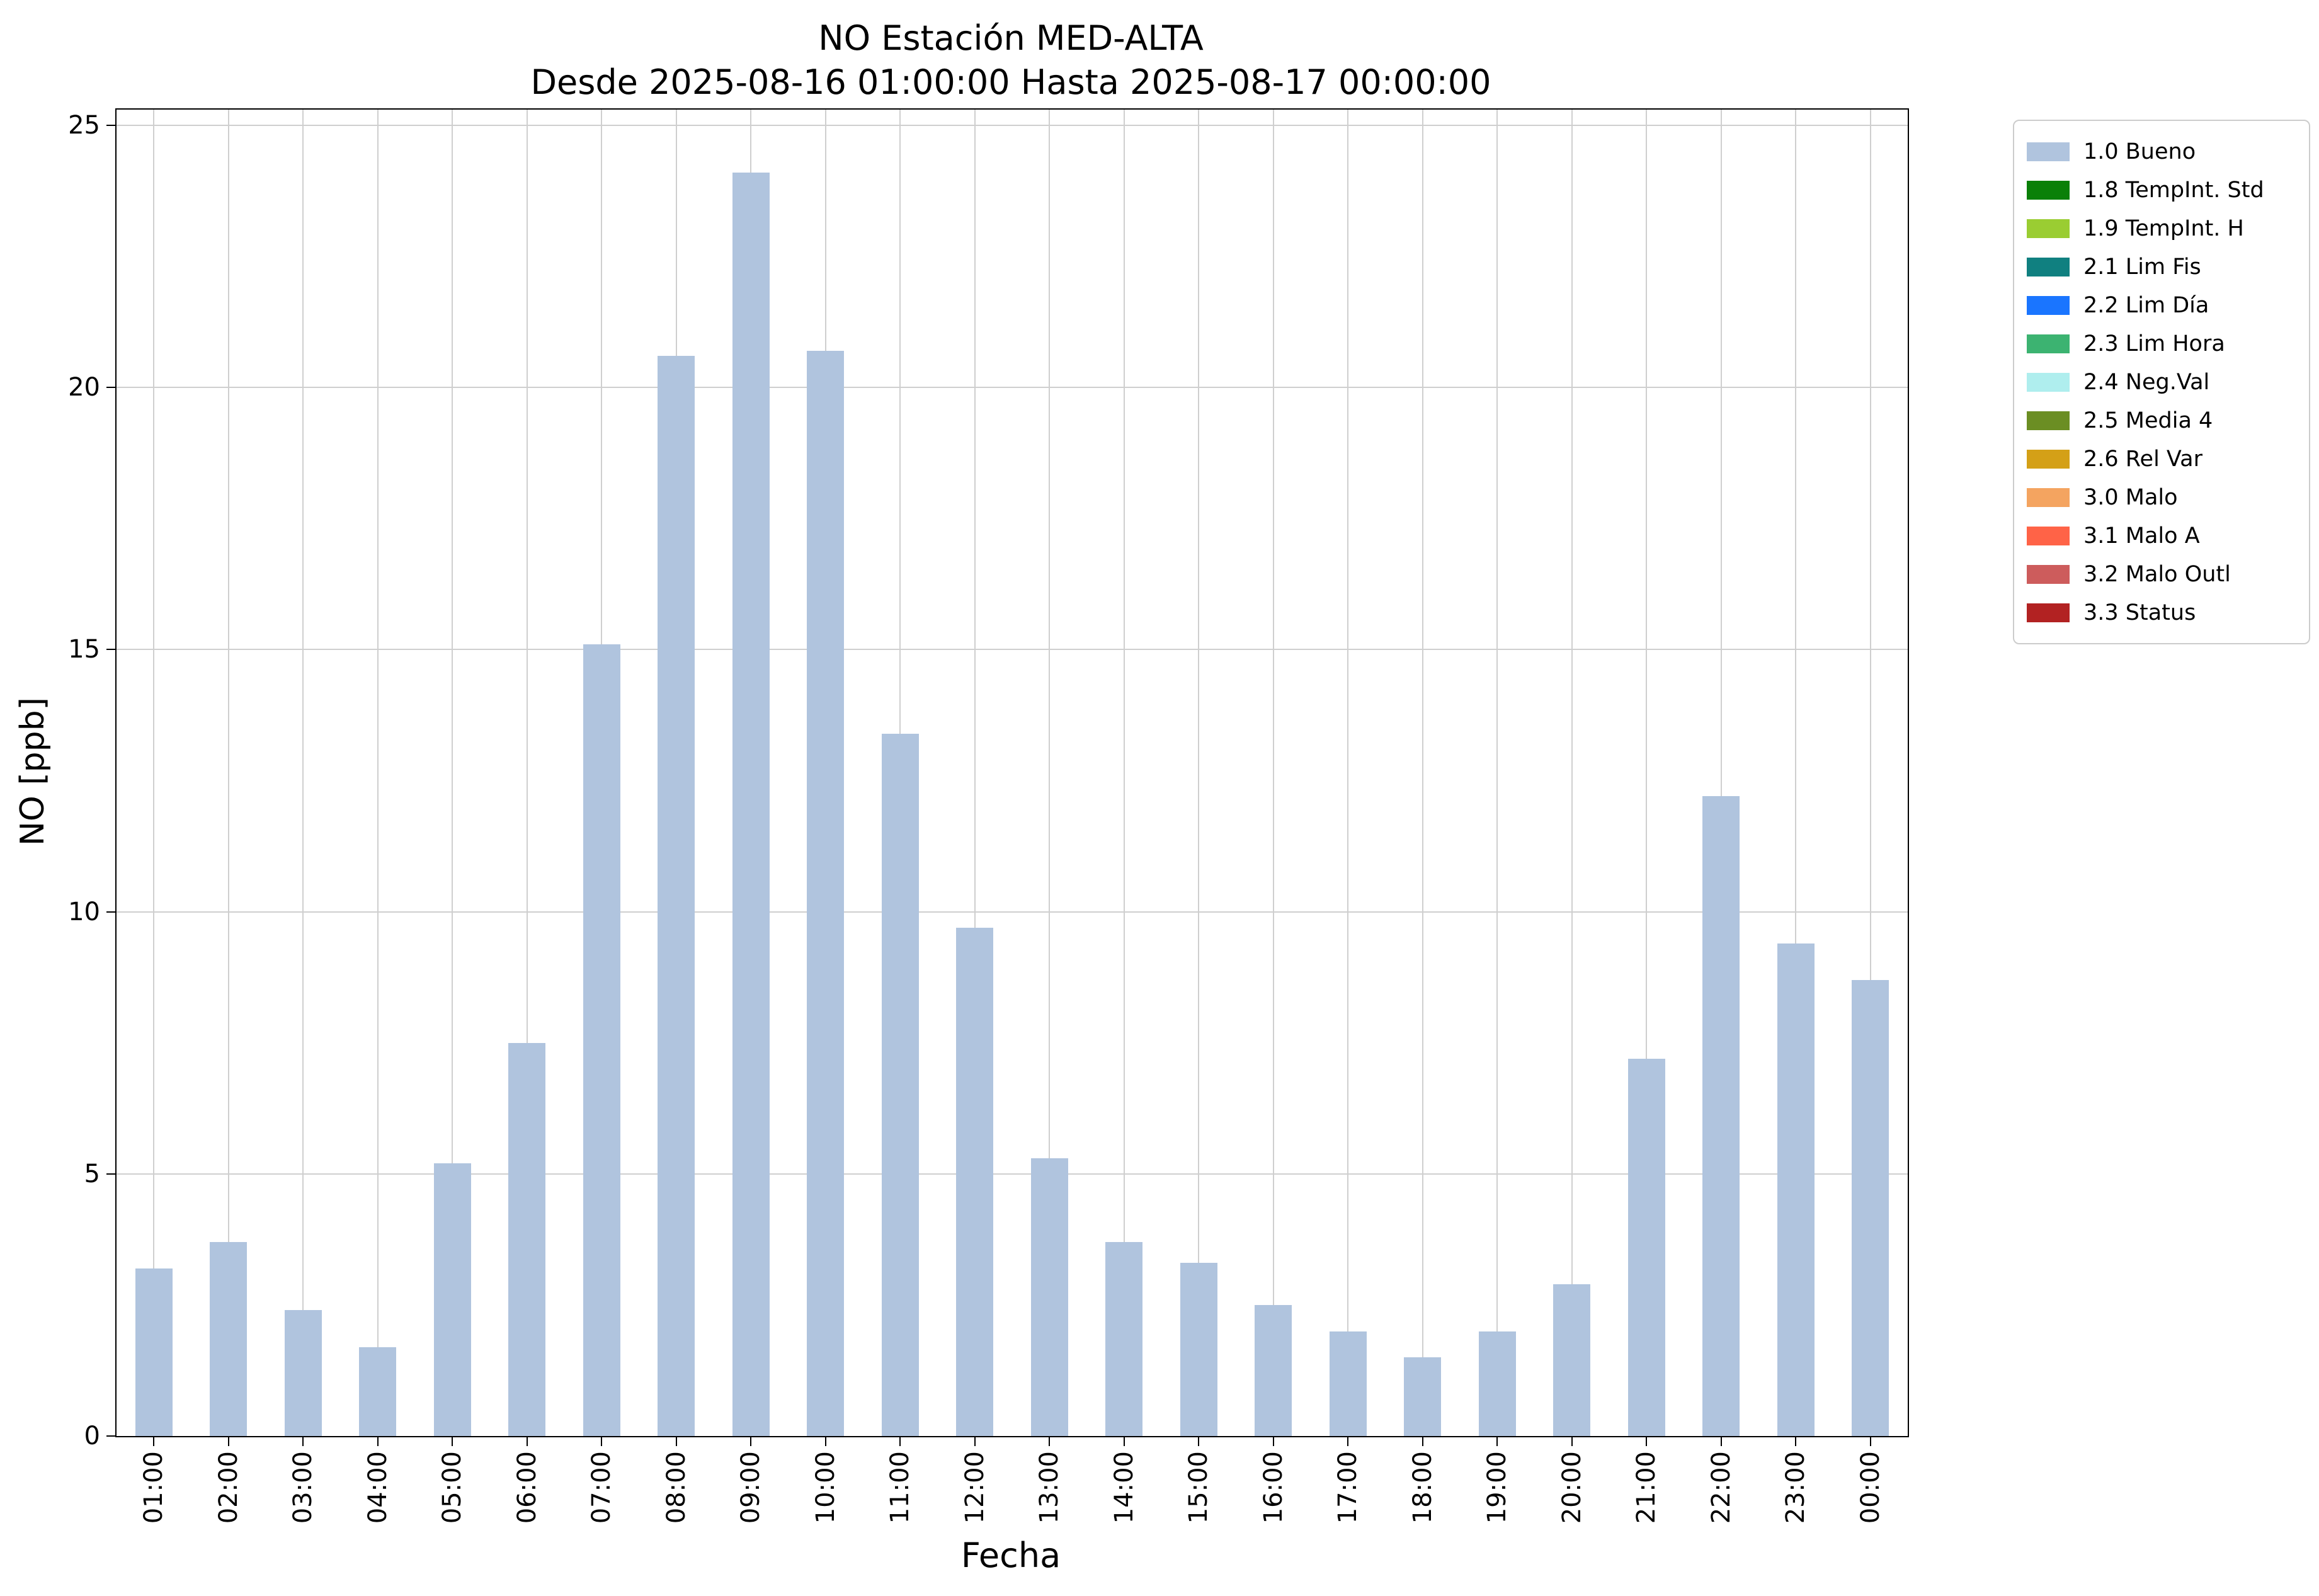  Describe the element at coordinates (527, 1487) in the screenshot. I see `x-tick-label: 06:00` at that location.